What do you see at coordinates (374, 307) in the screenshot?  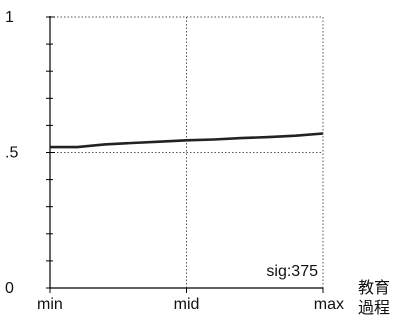 I see `x-axis-label-line-2: 過程` at bounding box center [374, 307].